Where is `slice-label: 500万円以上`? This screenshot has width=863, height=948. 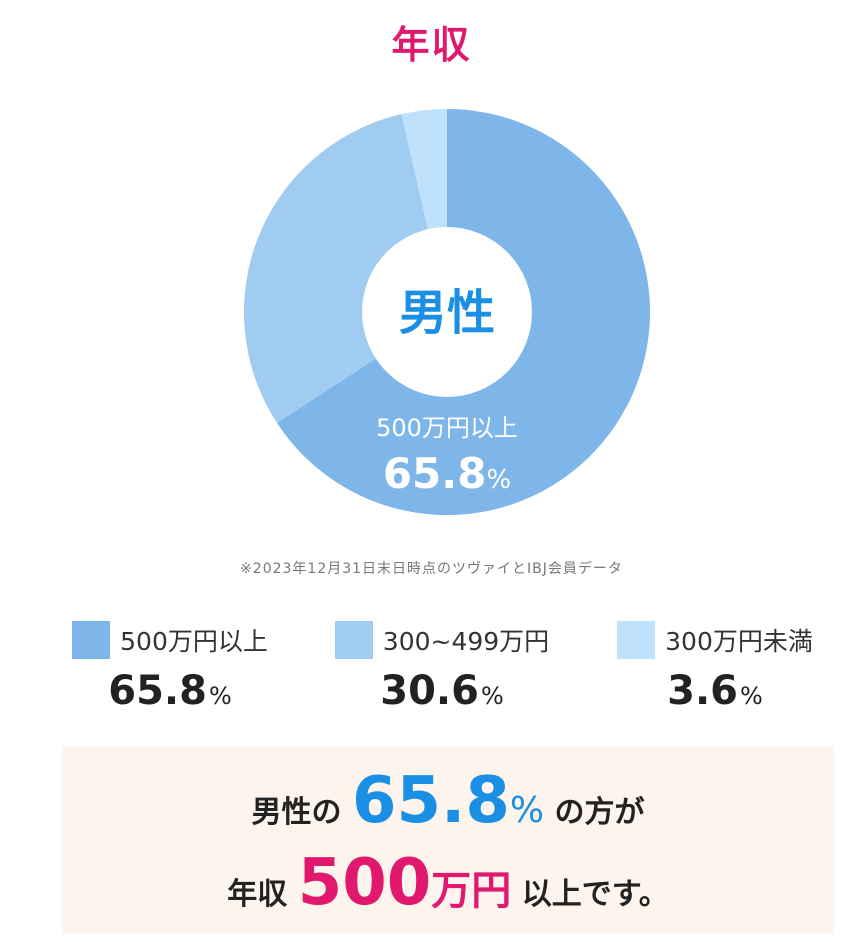 slice-label: 500万円以上 is located at coordinates (447, 428).